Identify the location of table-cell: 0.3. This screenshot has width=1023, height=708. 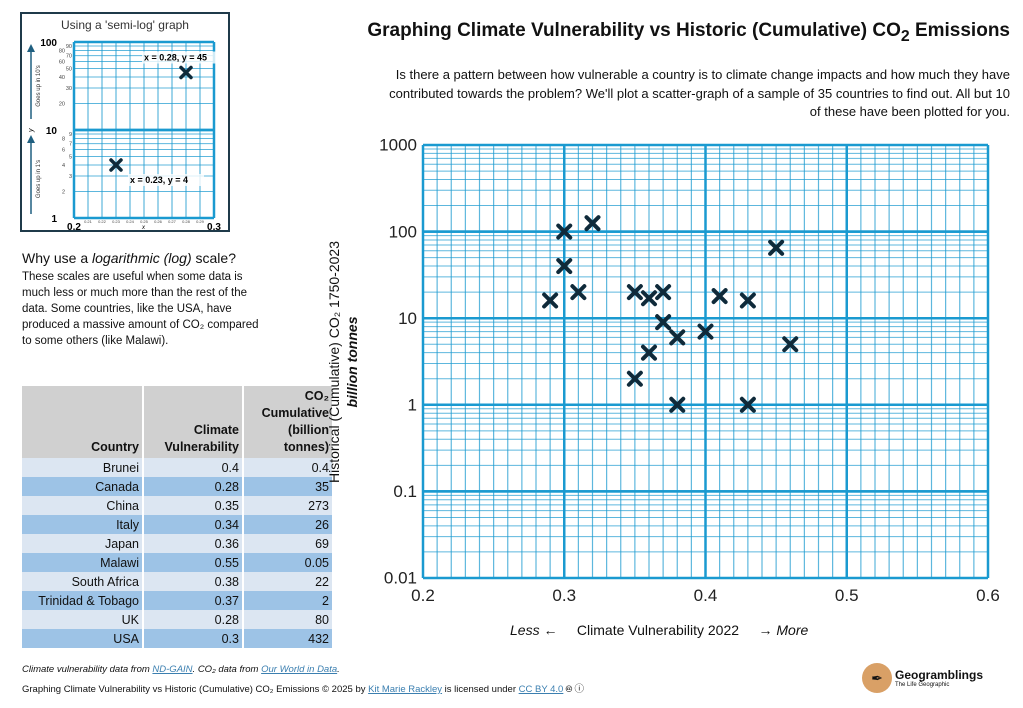
(193, 638).